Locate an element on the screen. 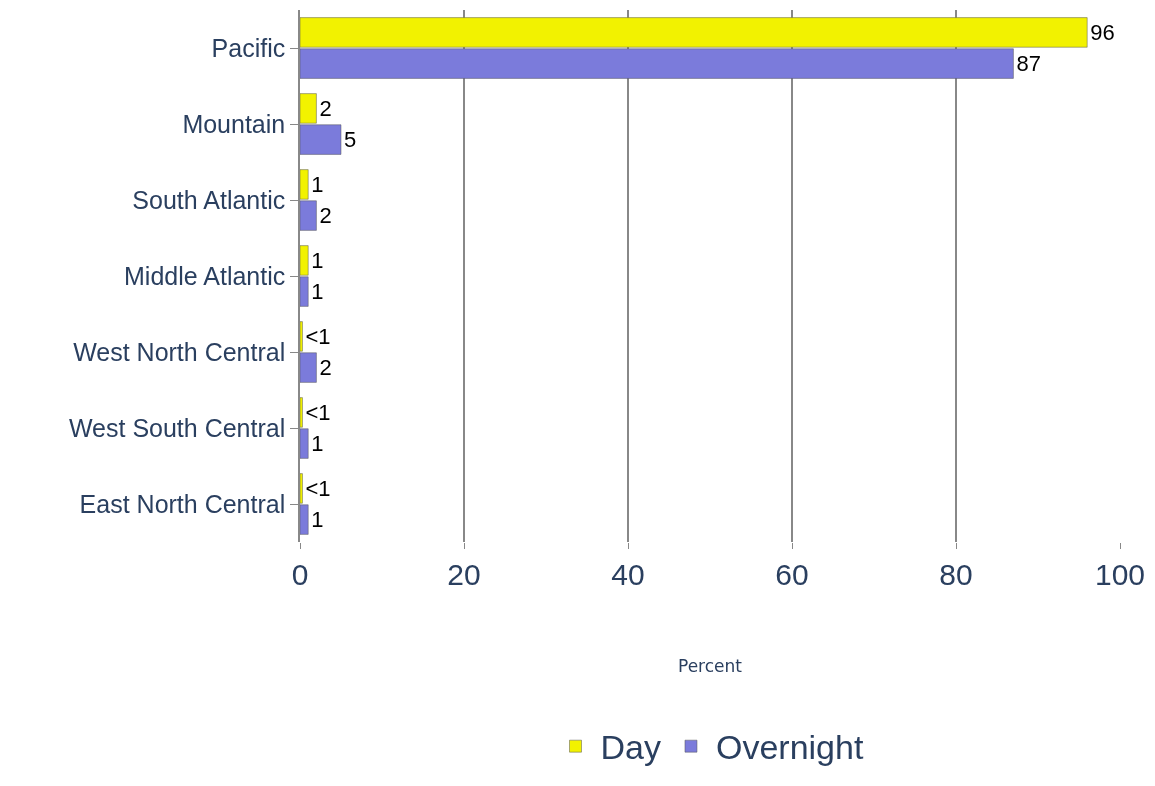 The height and width of the screenshot is (786, 1155). legend-label: Day is located at coordinates (630, 747).